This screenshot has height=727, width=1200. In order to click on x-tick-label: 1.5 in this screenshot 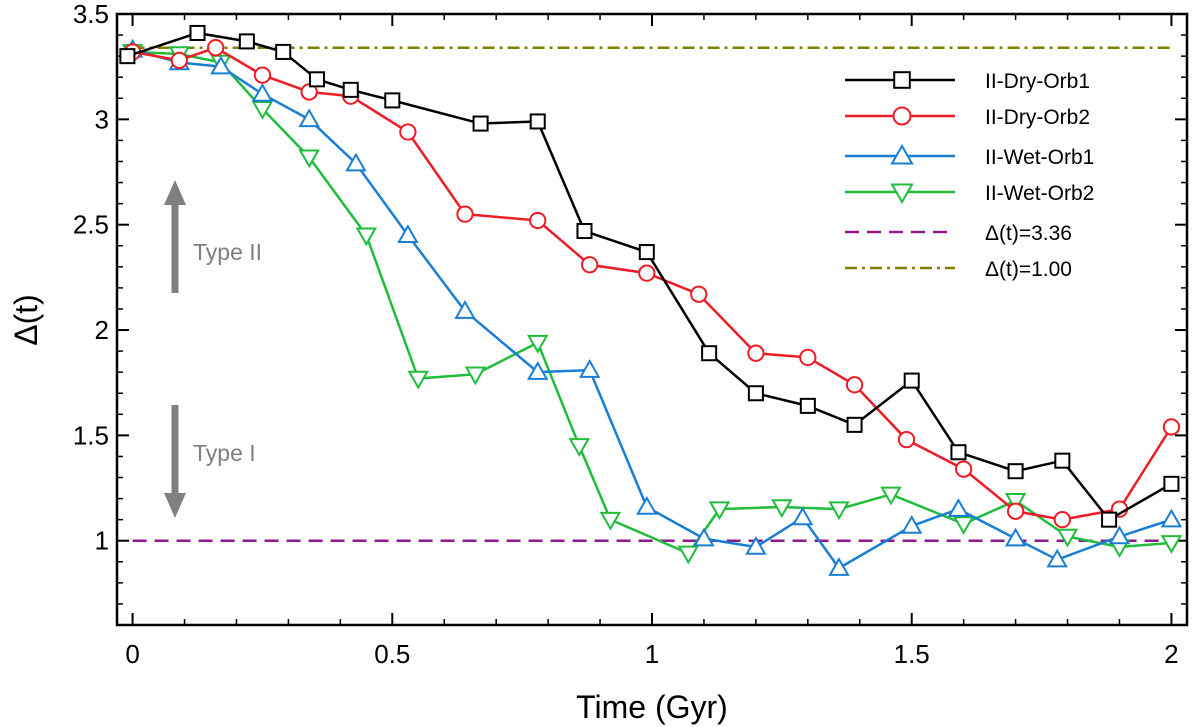, I will do `click(912, 654)`.